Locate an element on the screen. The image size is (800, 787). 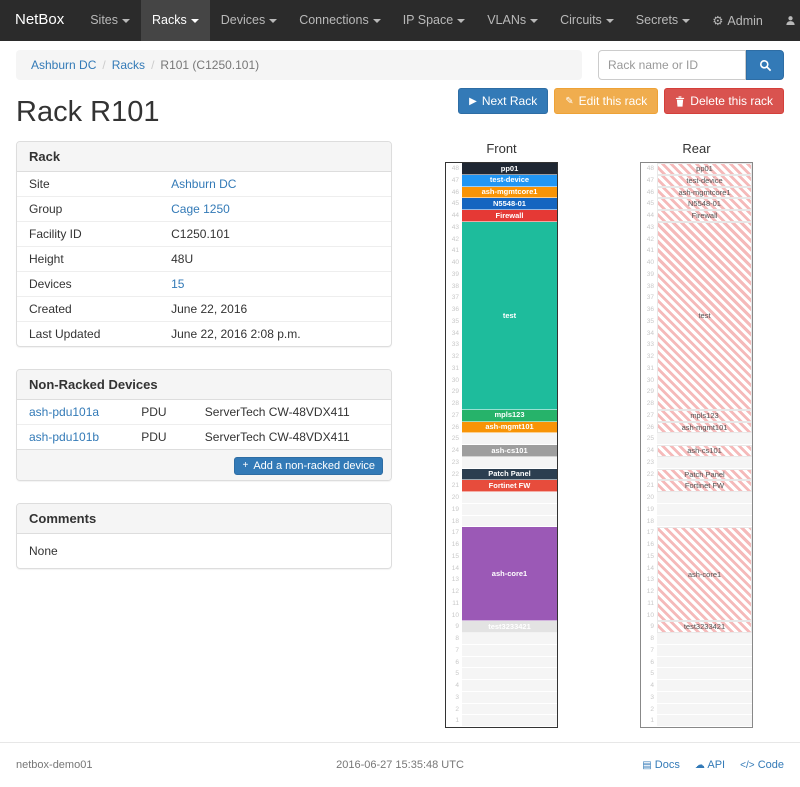
nav-item-vlans: VLANs is located at coordinates (512, 20).